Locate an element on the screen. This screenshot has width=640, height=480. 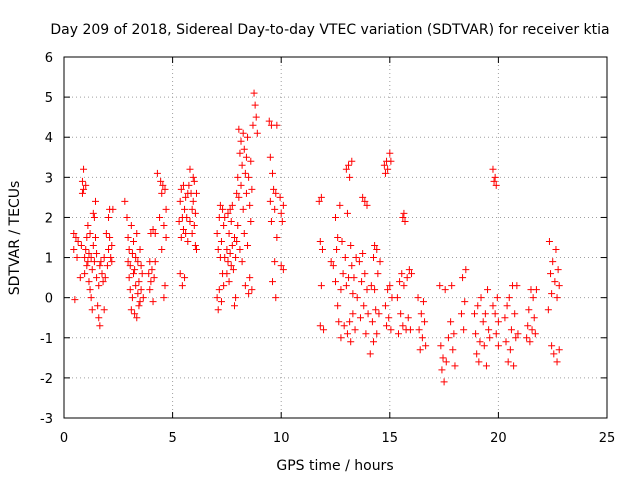
x-tick-label: 0 is located at coordinates (64, 438).